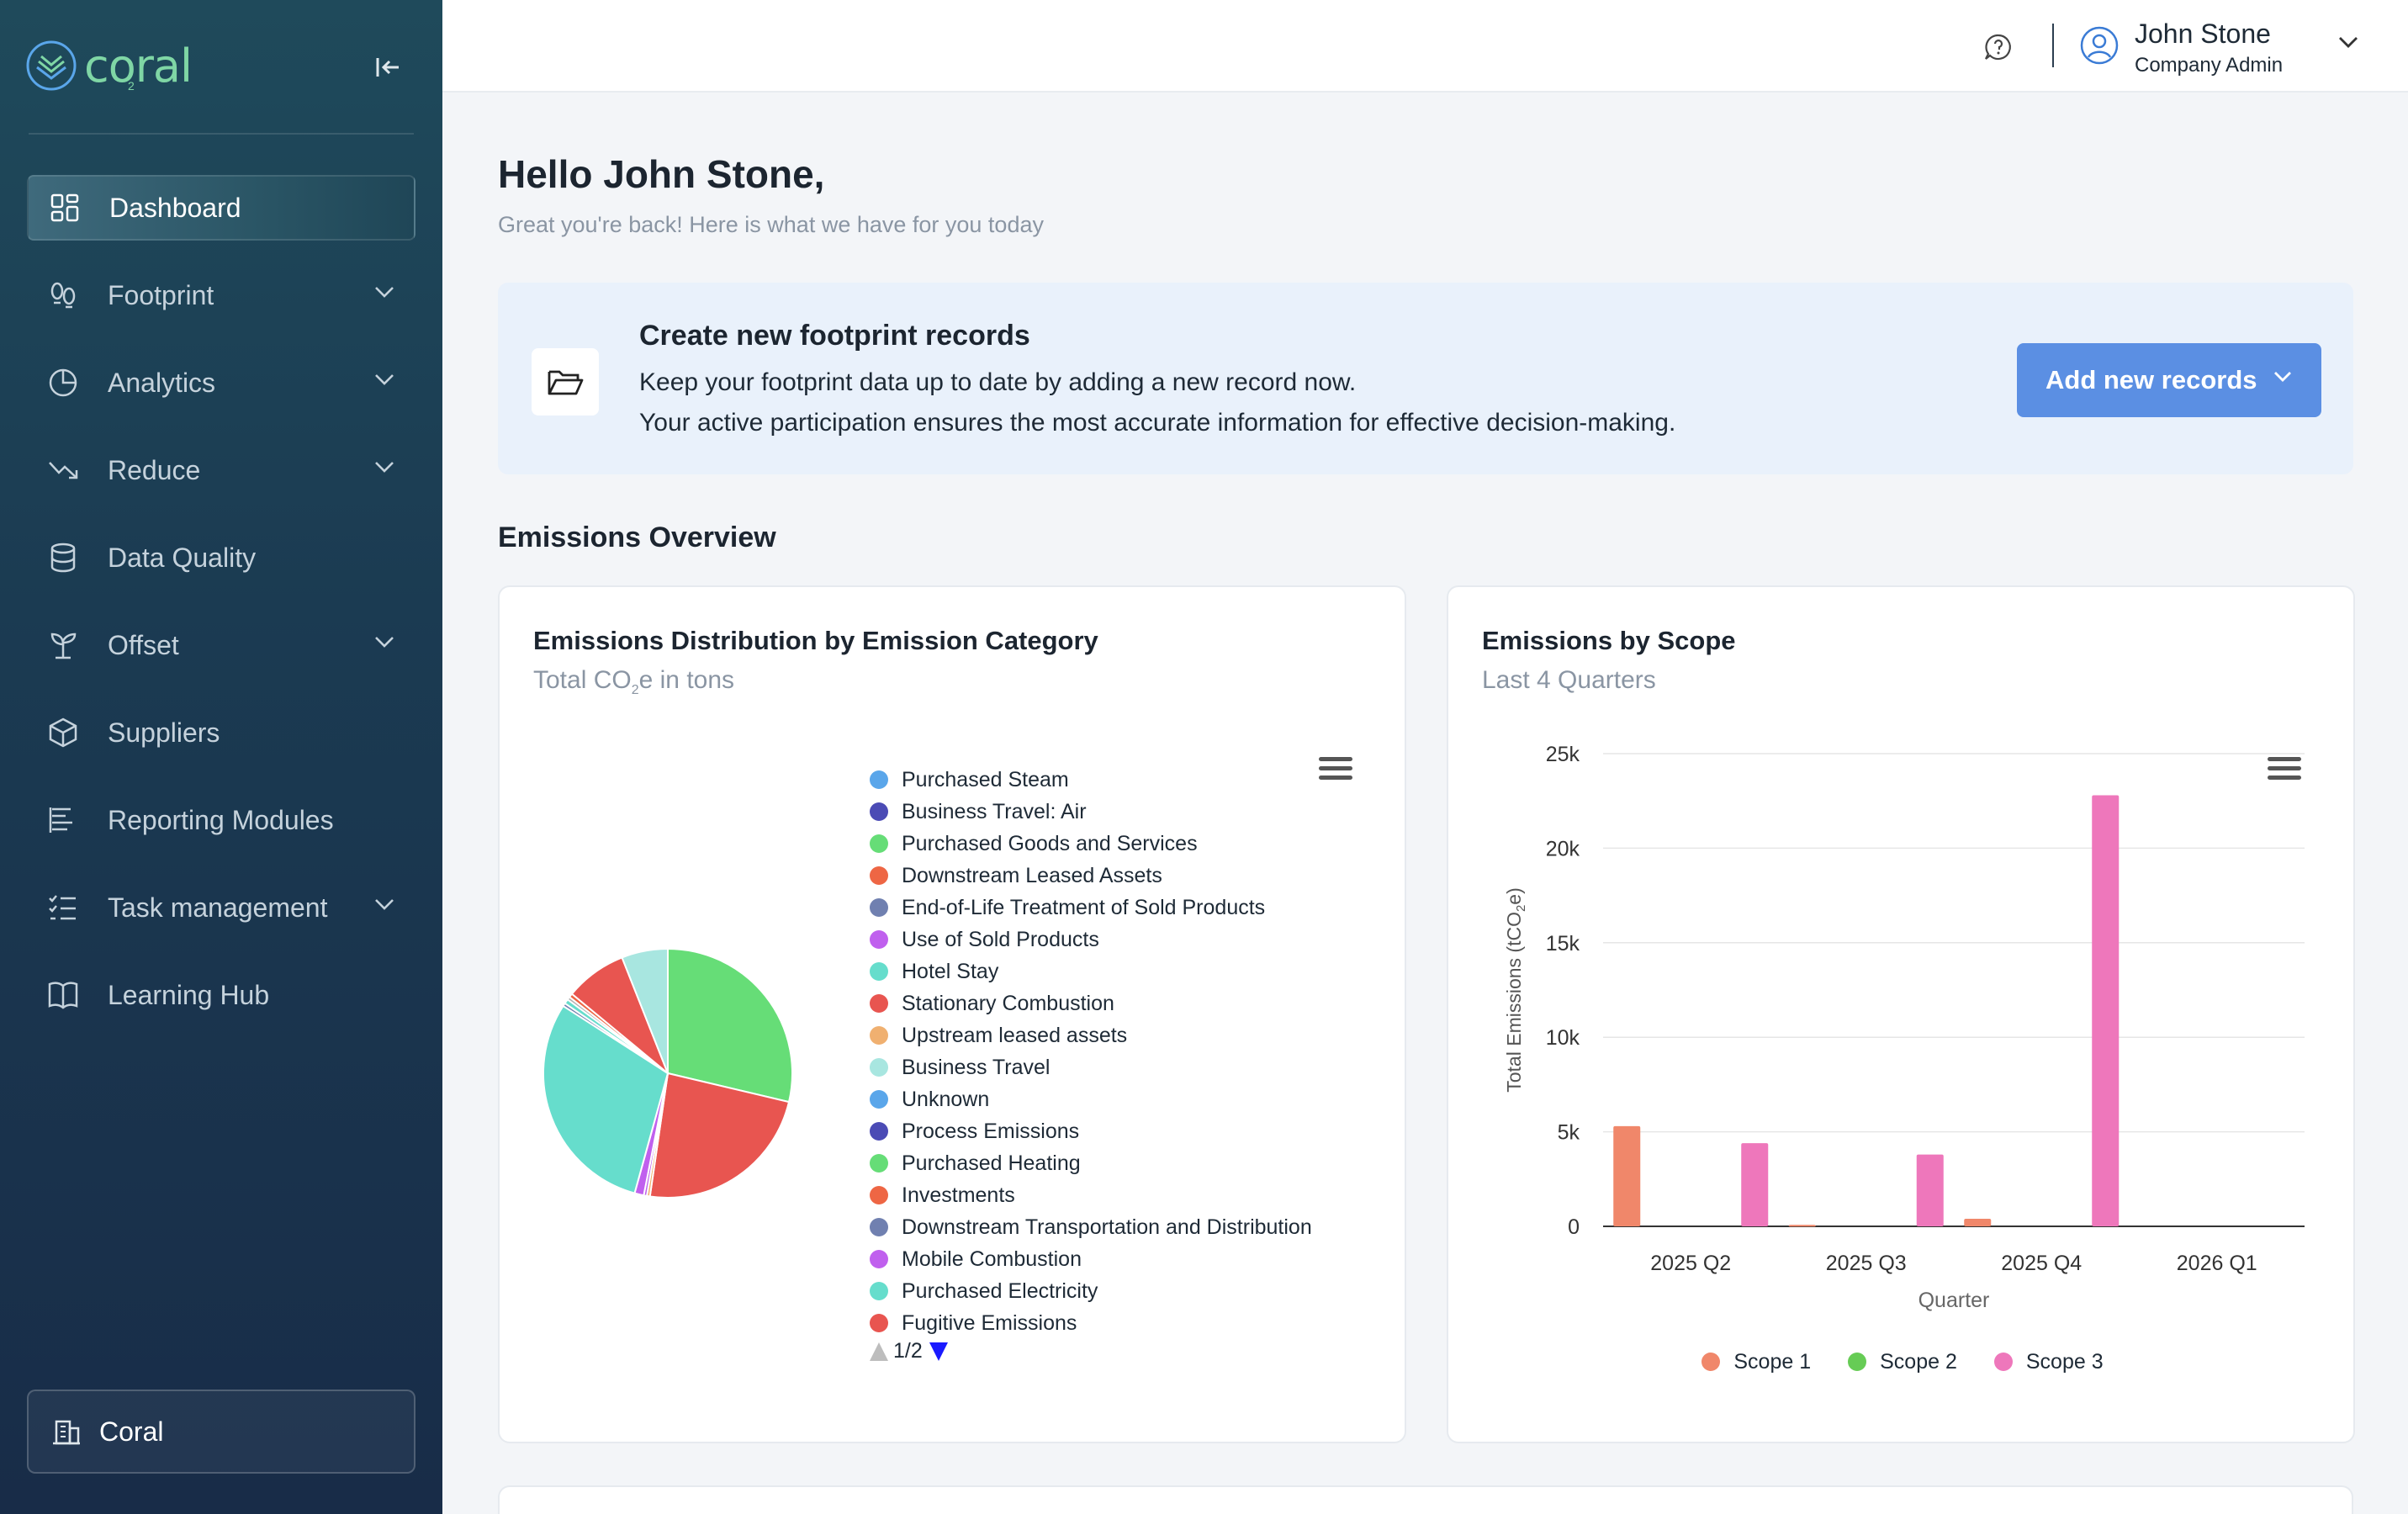  I want to click on y-axis-label: Total Emissions (tCO2e), so click(1515, 990).